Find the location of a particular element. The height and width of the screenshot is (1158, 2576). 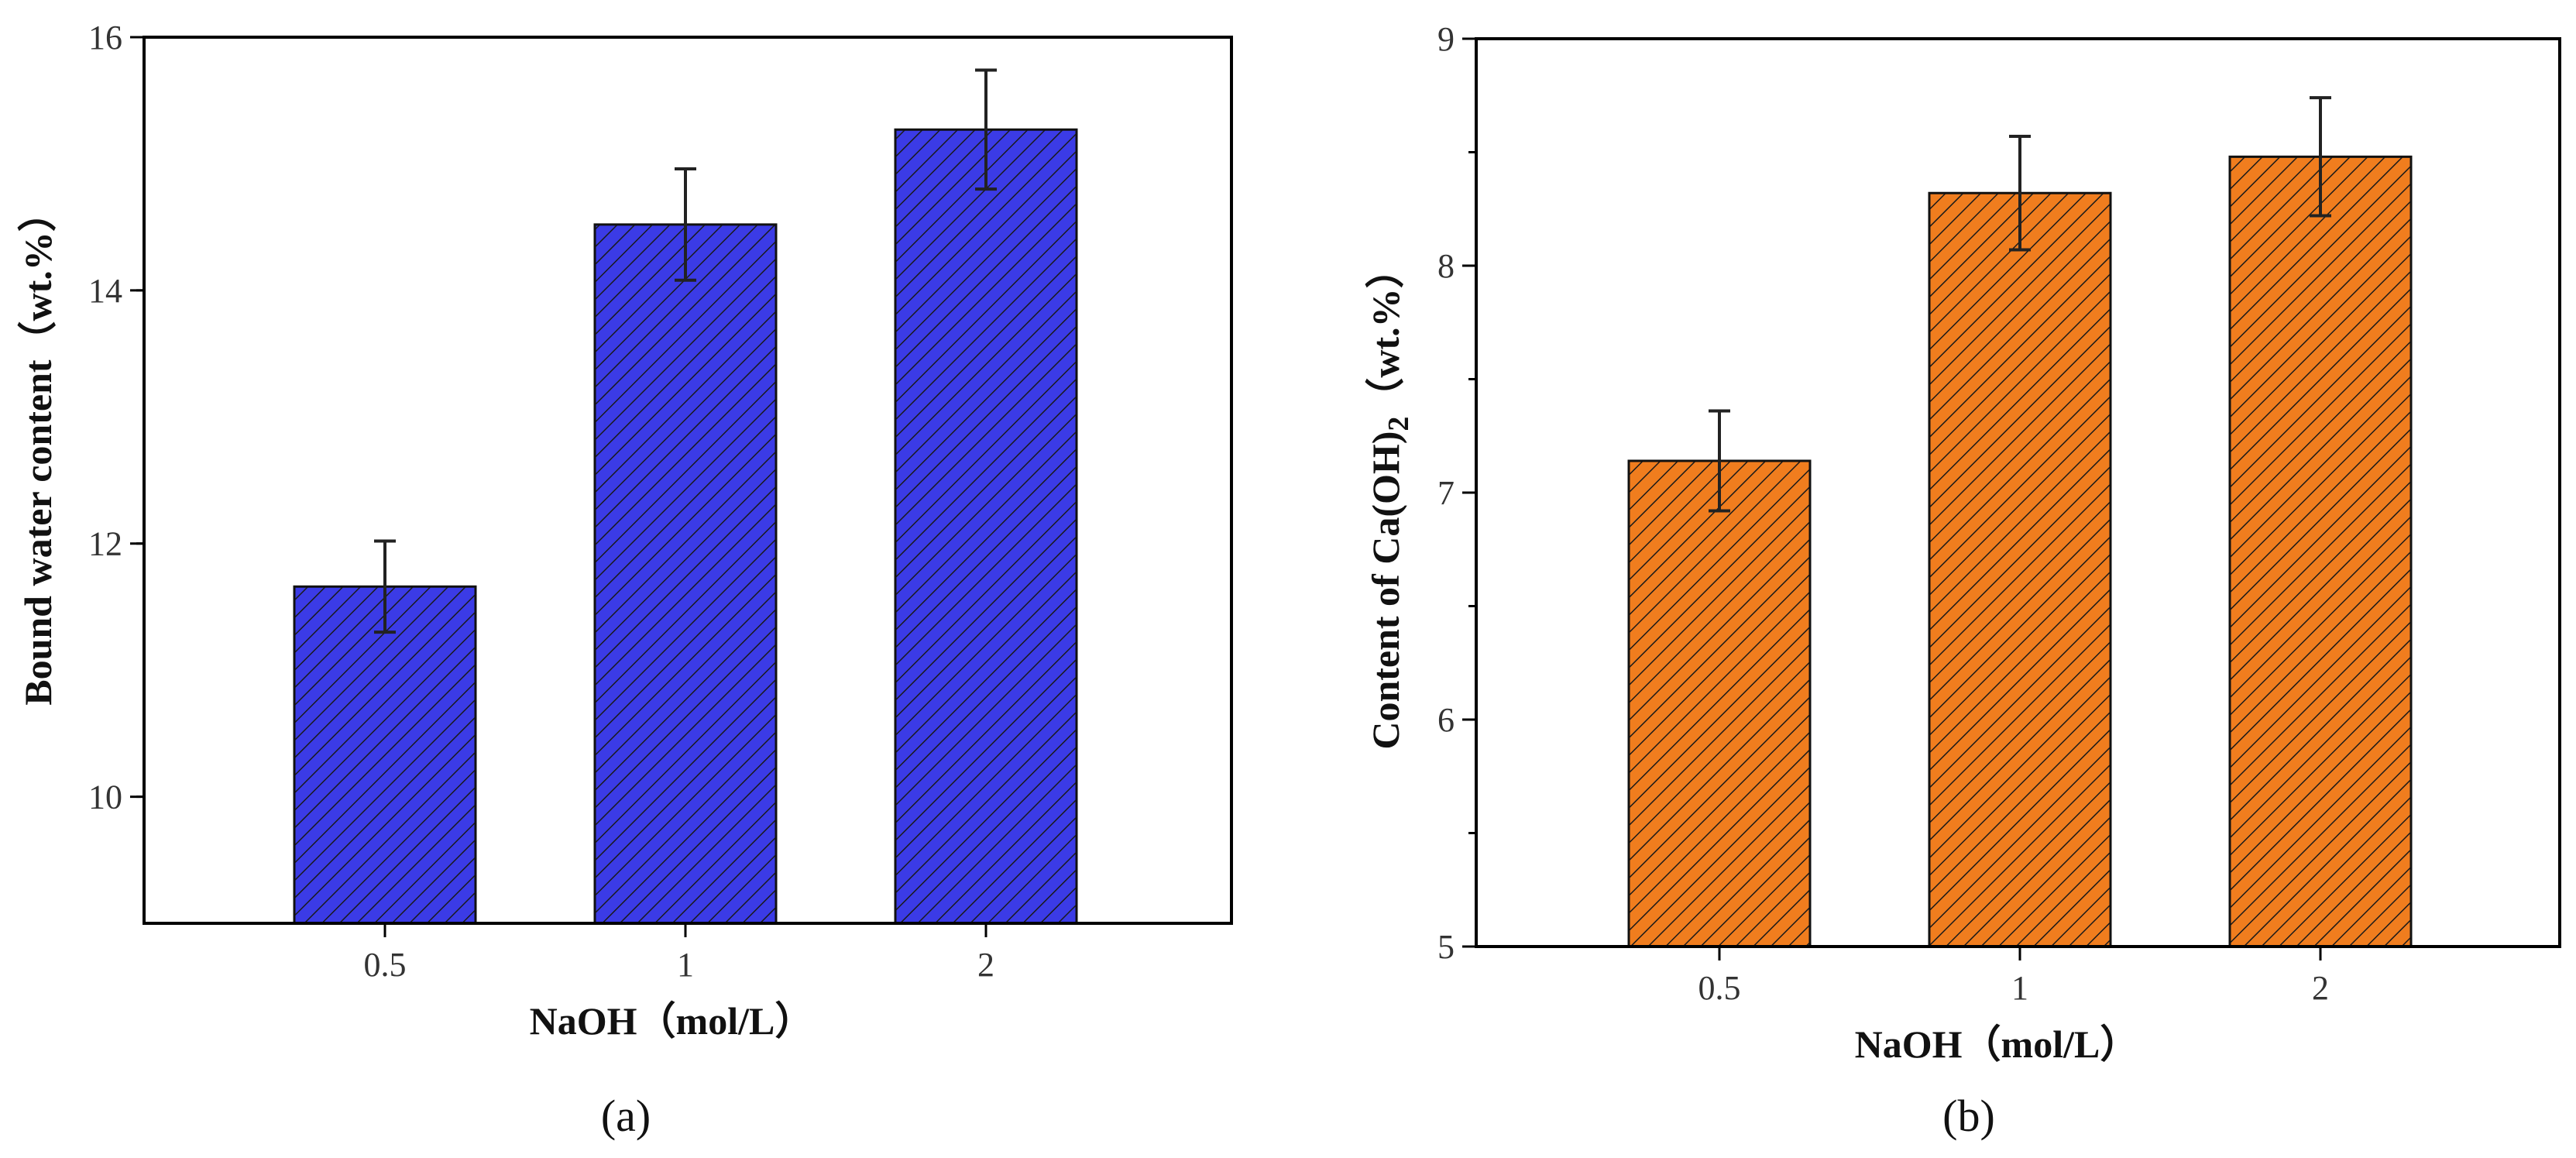

y-tick-label: 14 is located at coordinates (105, 291).